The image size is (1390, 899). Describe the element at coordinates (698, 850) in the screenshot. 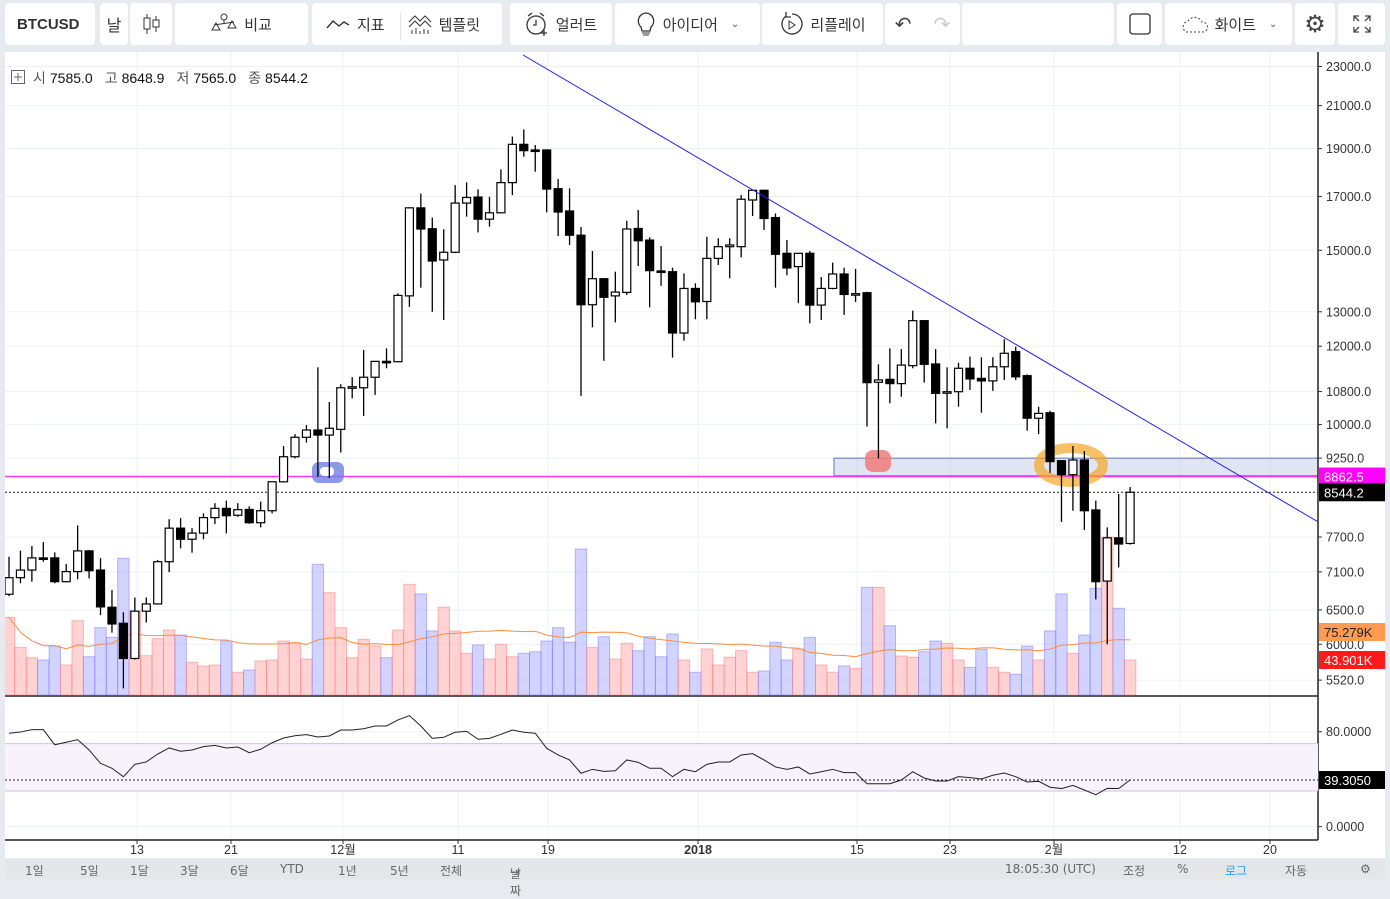

I see `time-tick-label: 2018` at that location.